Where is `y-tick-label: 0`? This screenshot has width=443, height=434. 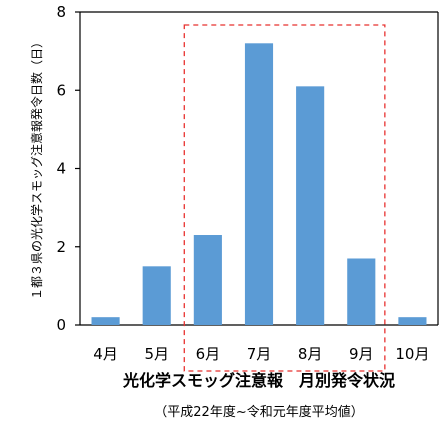 y-tick-label: 0 is located at coordinates (61, 325).